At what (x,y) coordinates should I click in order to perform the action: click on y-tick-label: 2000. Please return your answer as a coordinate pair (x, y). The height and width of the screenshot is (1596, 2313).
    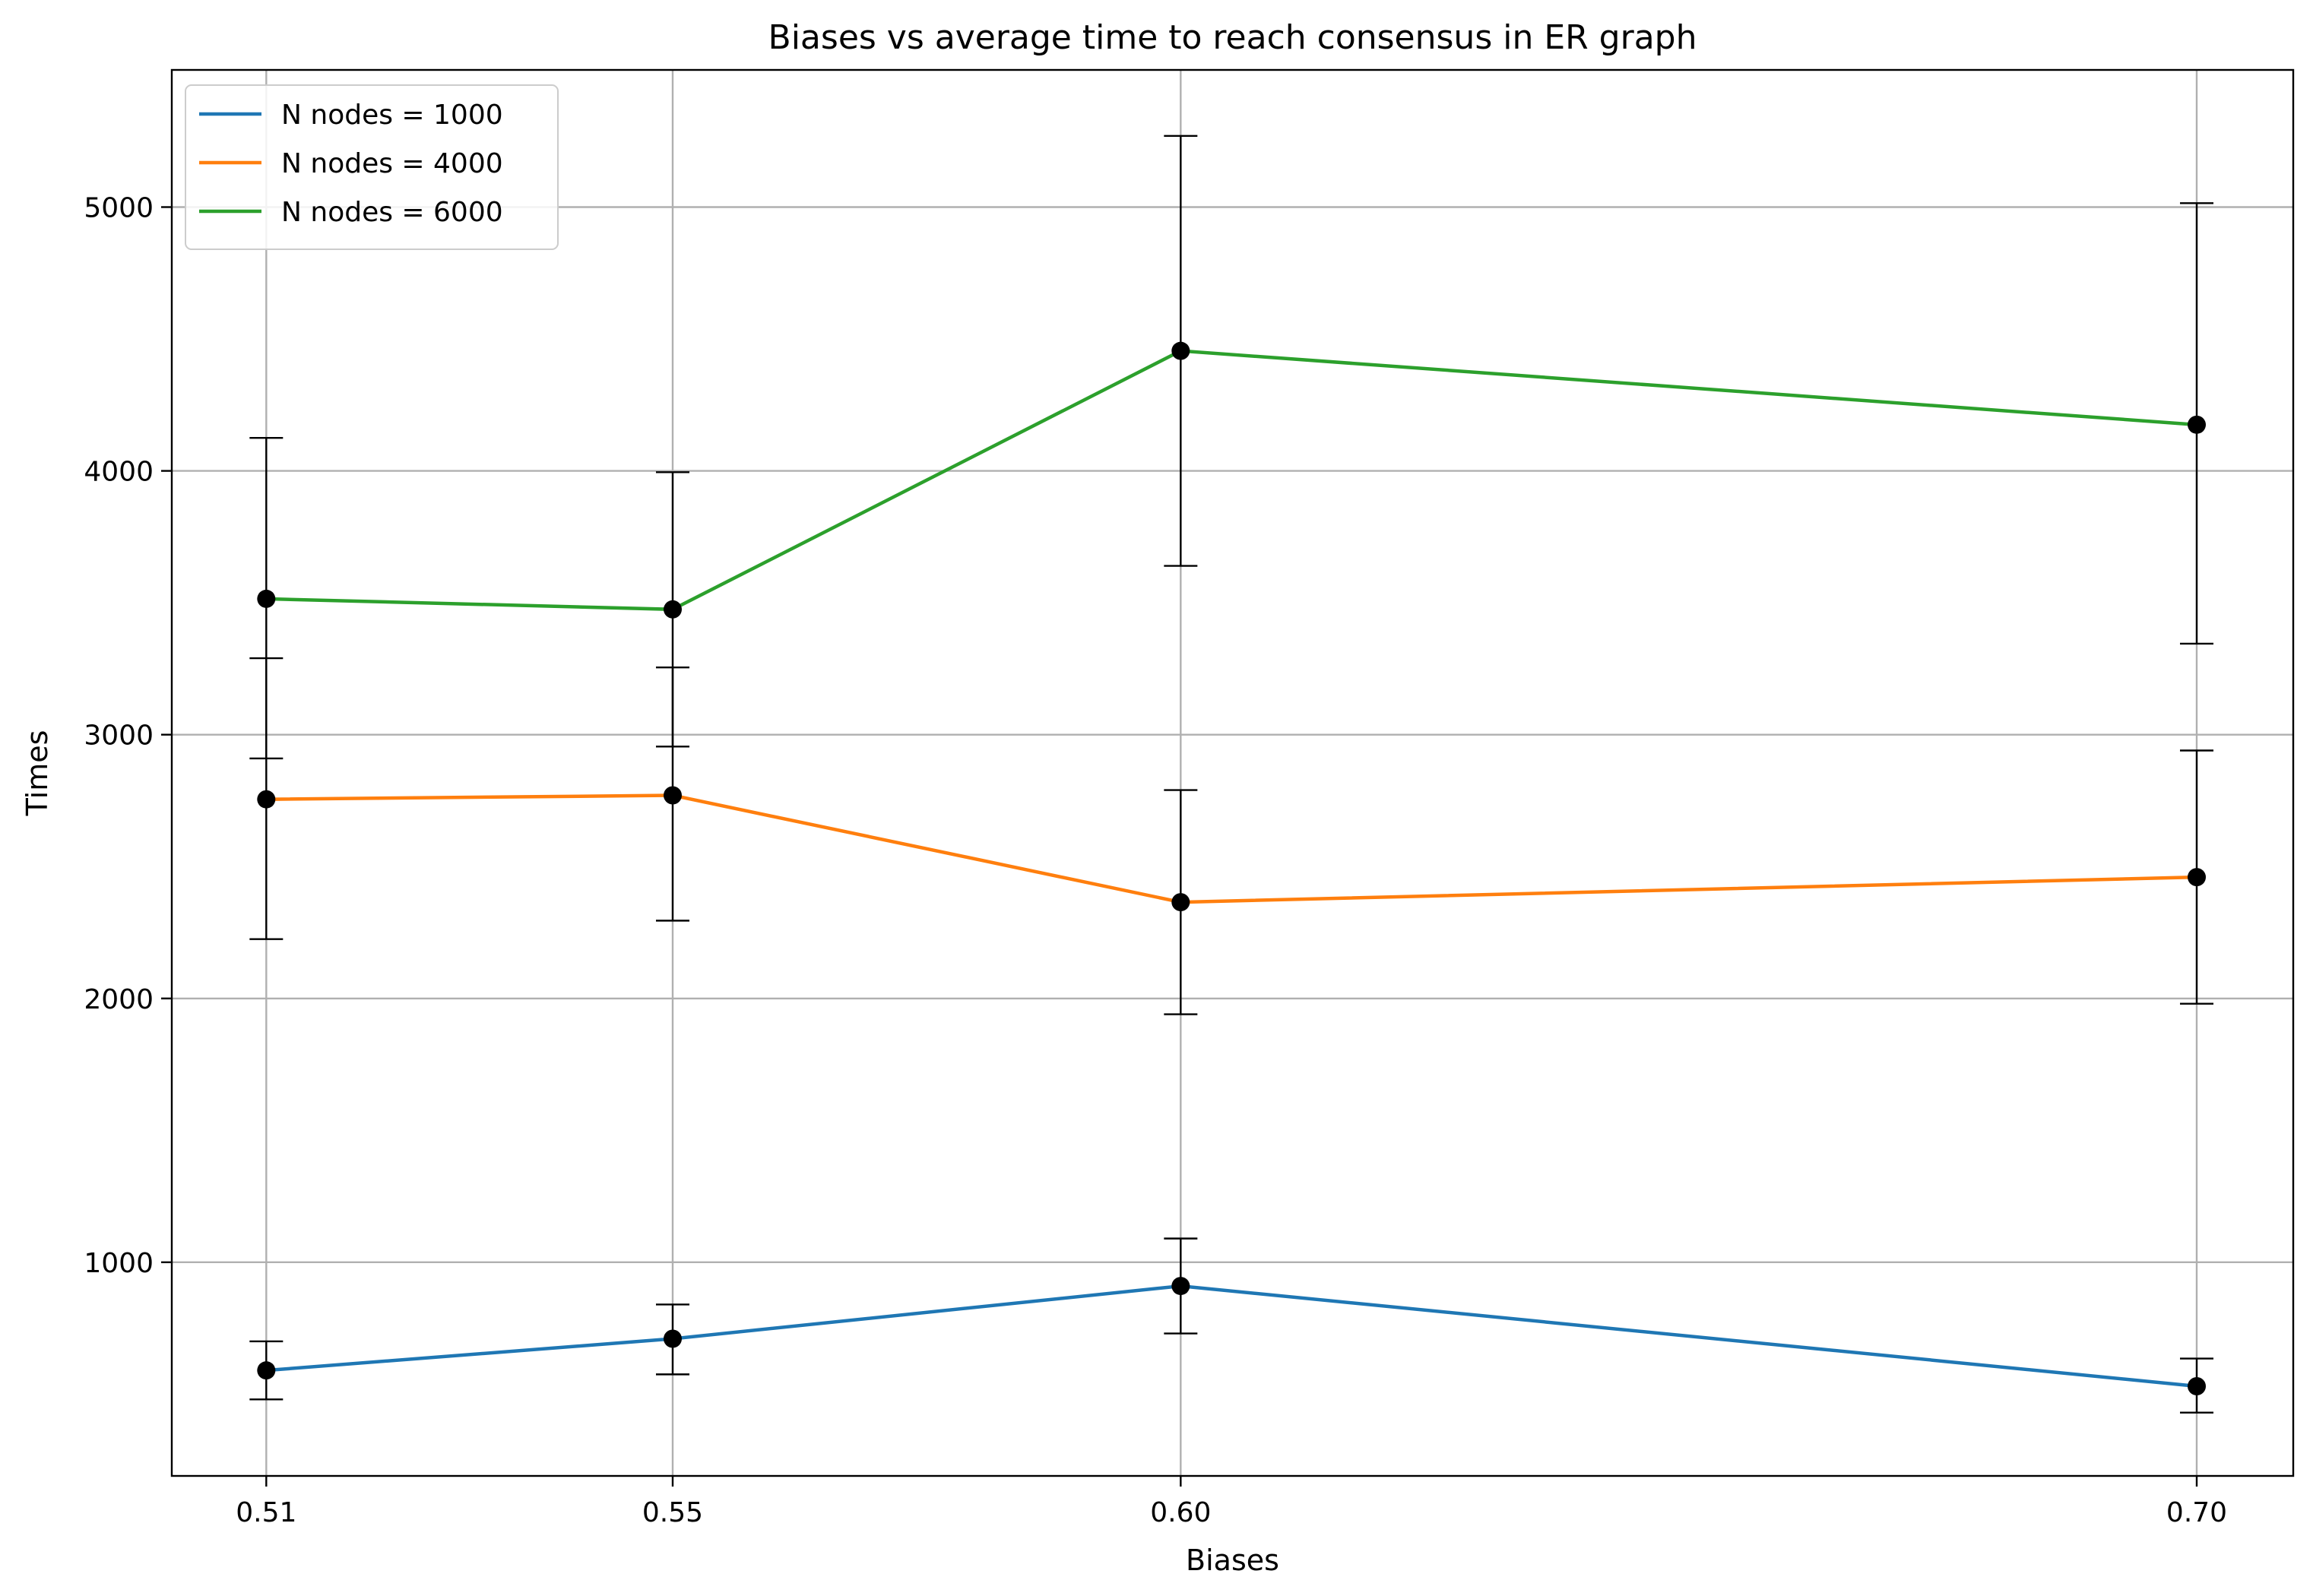
    Looking at the image, I should click on (119, 1000).